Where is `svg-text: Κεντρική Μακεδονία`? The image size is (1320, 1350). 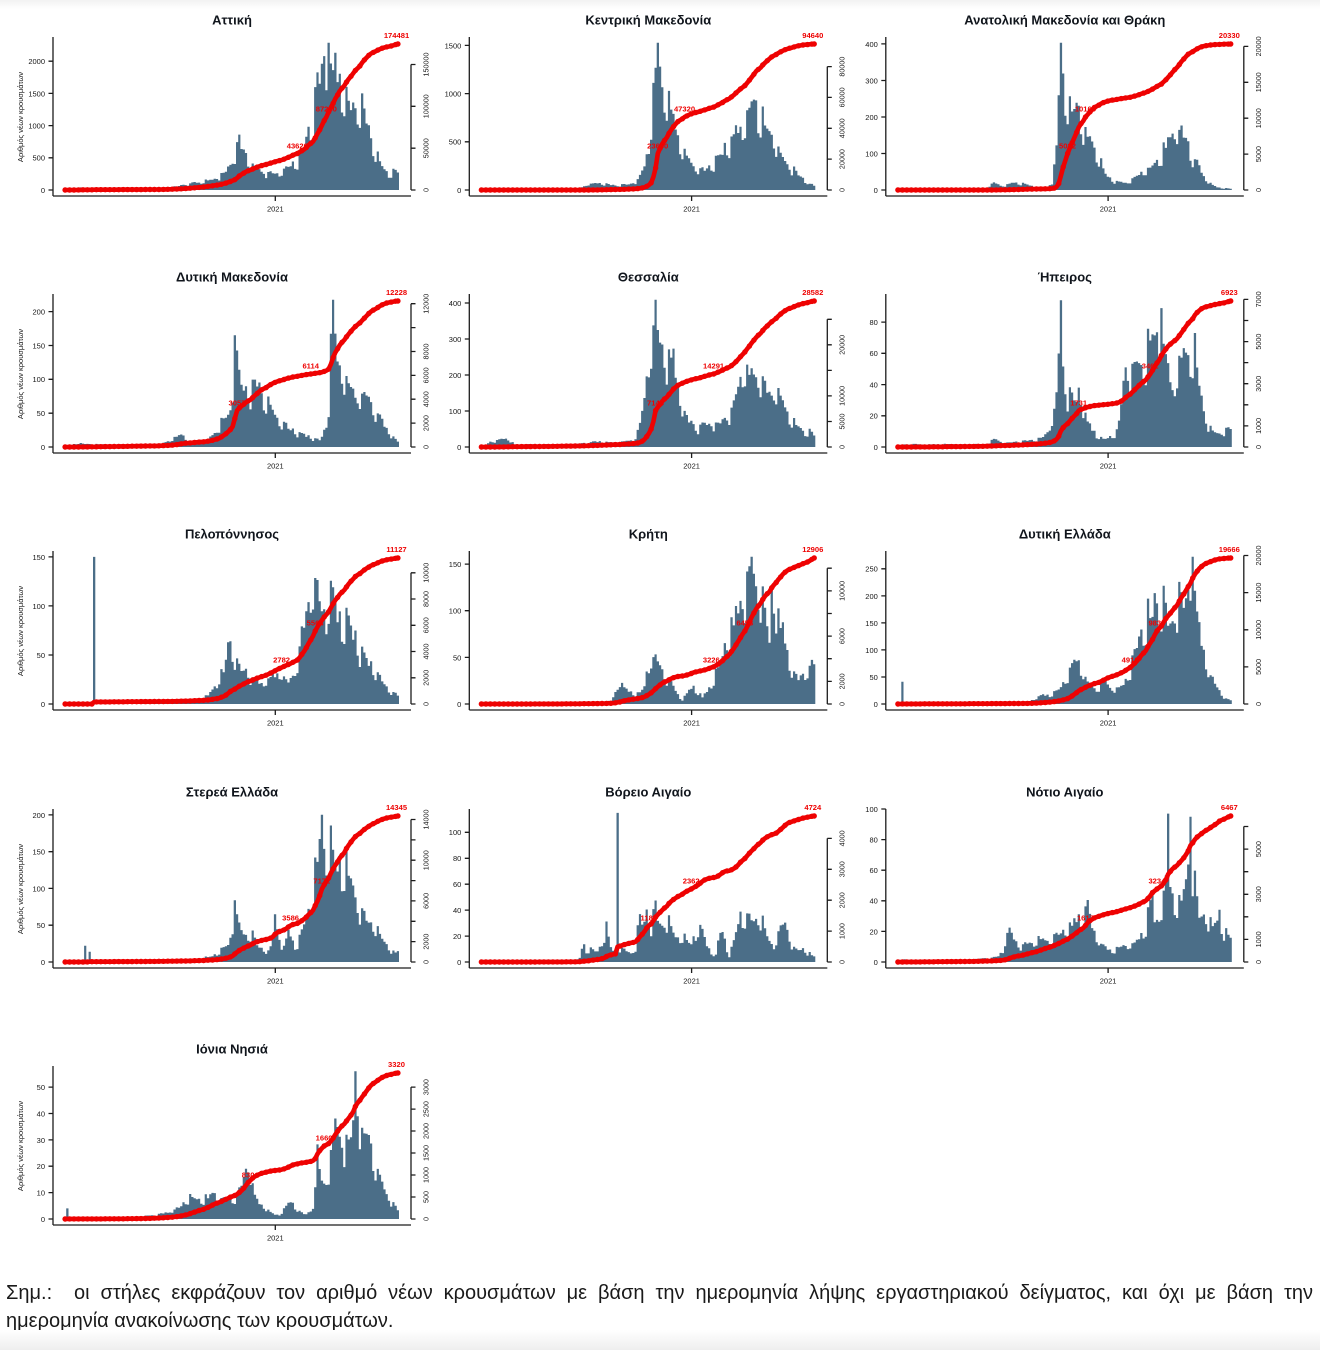 svg-text: Κεντρική Μακεδονία is located at coordinates (648, 20).